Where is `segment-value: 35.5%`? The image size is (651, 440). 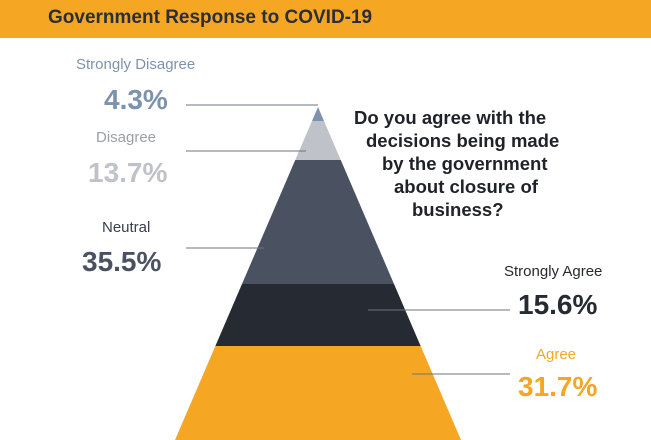 segment-value: 35.5% is located at coordinates (122, 261).